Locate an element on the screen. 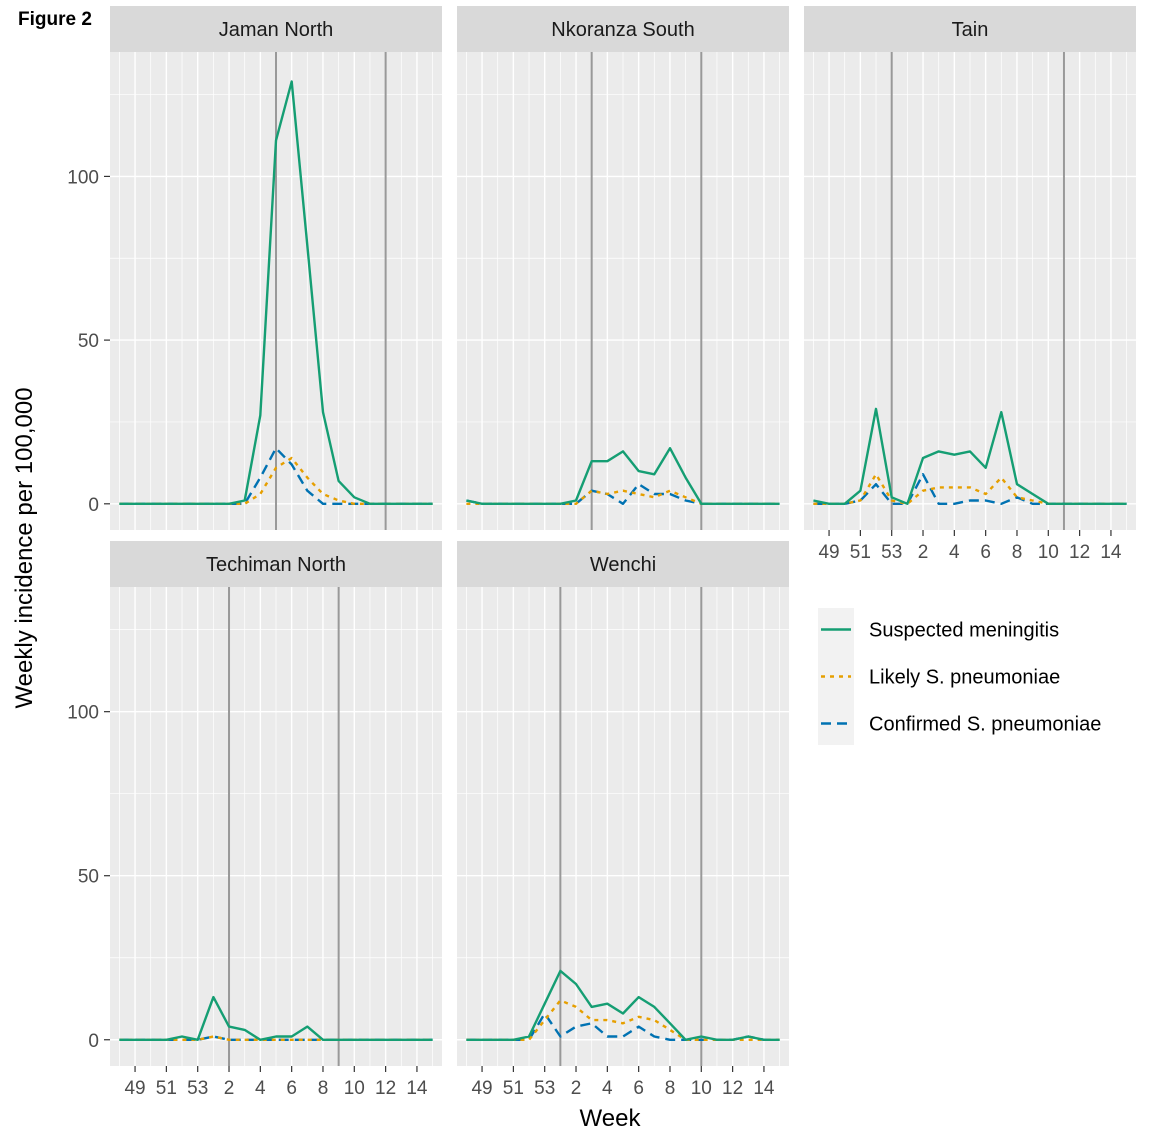 This screenshot has width=1158, height=1137. x-axis-title: Week is located at coordinates (611, 1118).